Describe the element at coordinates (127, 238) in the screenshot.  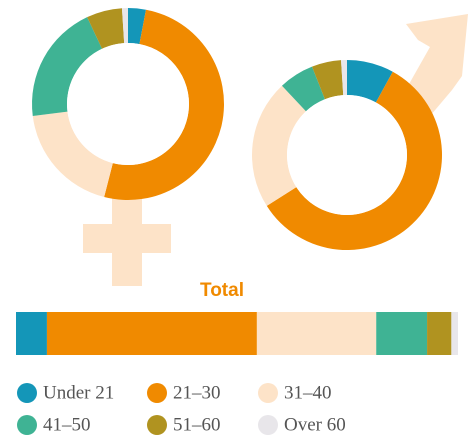
I see `female-symbol` at that location.